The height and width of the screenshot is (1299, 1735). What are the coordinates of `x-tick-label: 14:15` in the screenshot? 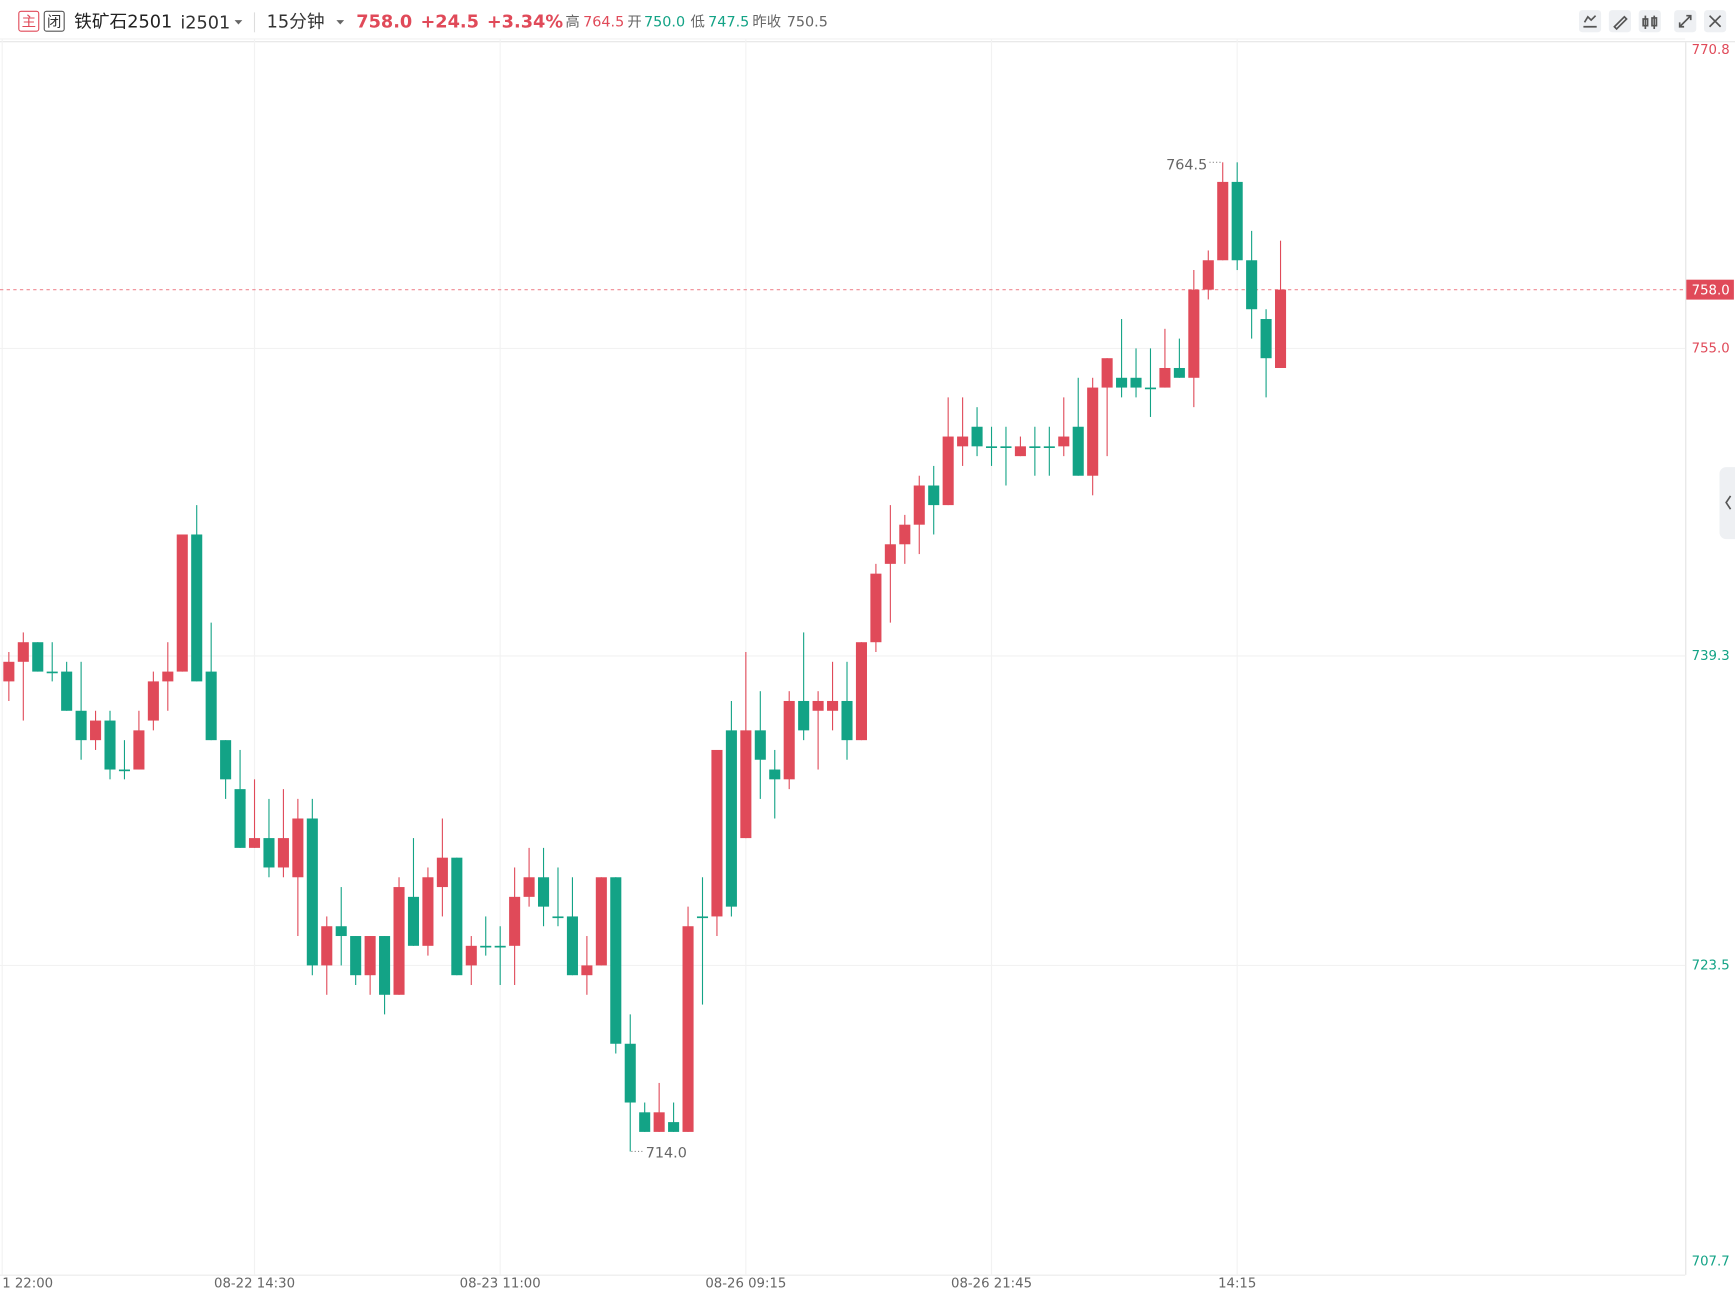 It's located at (1237, 1284).